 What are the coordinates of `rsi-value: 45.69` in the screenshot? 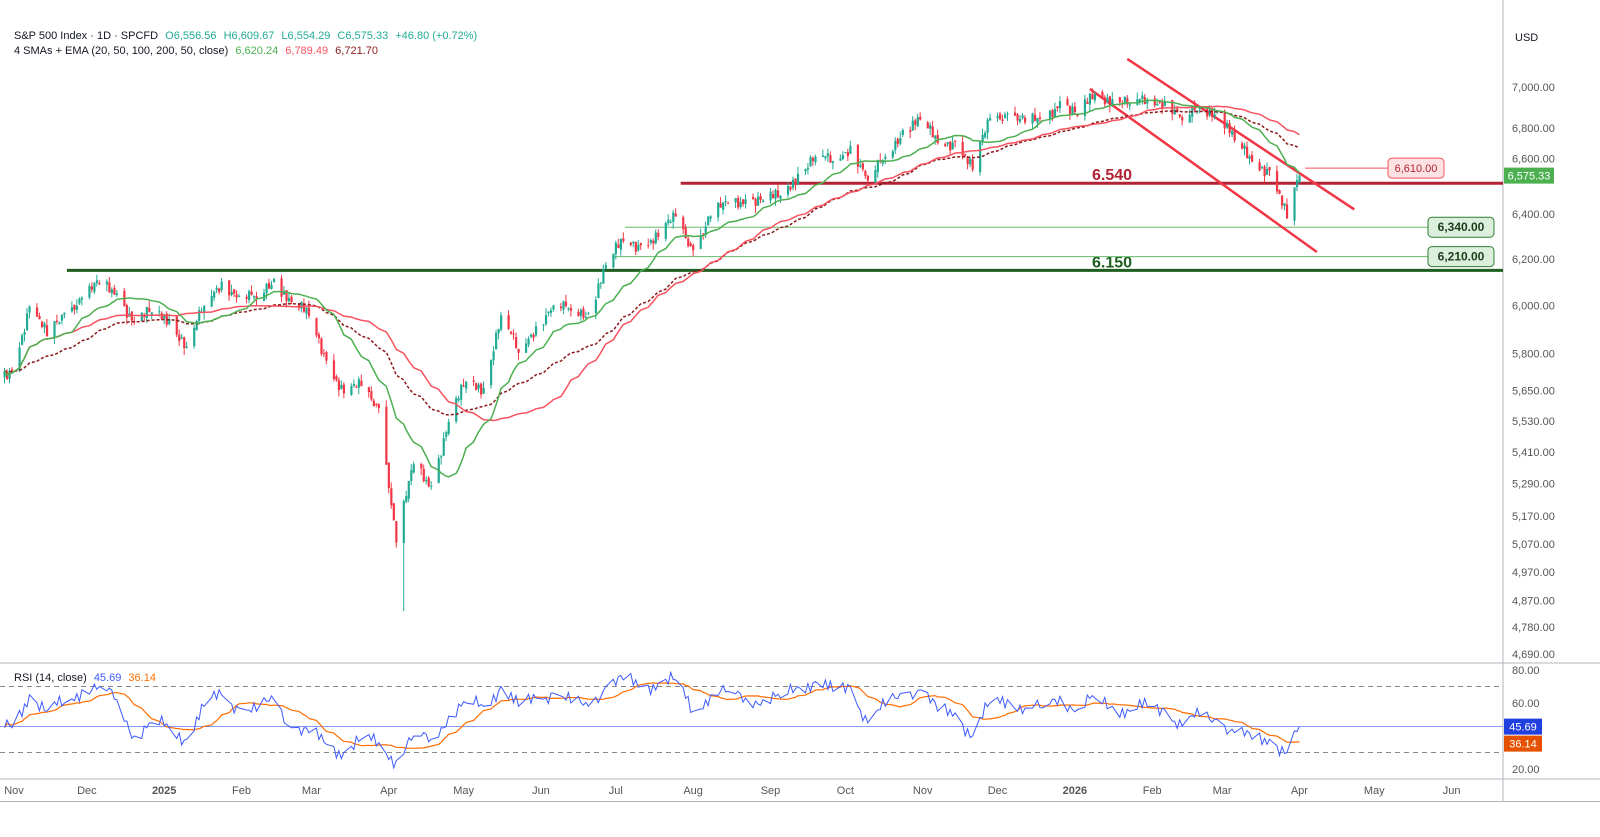 It's located at (107, 678).